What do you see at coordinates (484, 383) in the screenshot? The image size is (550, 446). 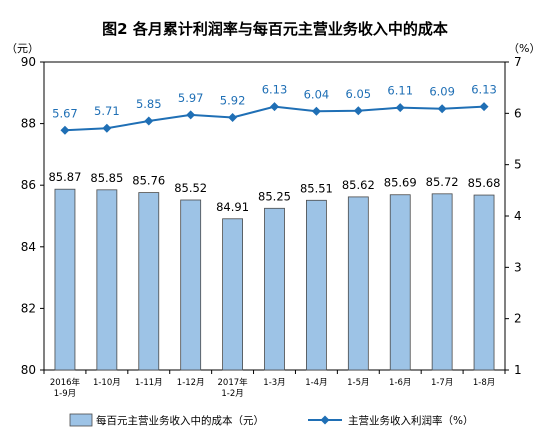 I see `x-tick-label: 1-8月` at bounding box center [484, 383].